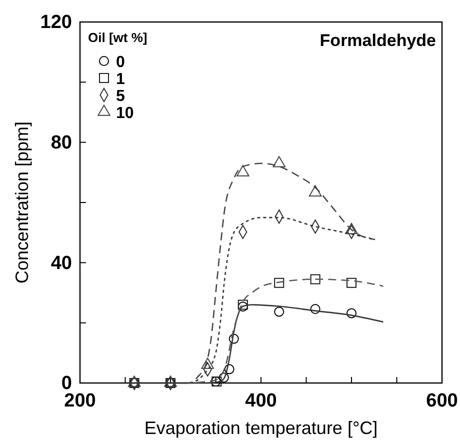 The height and width of the screenshot is (441, 460). I want to click on y-tick-label: 40, so click(61, 263).